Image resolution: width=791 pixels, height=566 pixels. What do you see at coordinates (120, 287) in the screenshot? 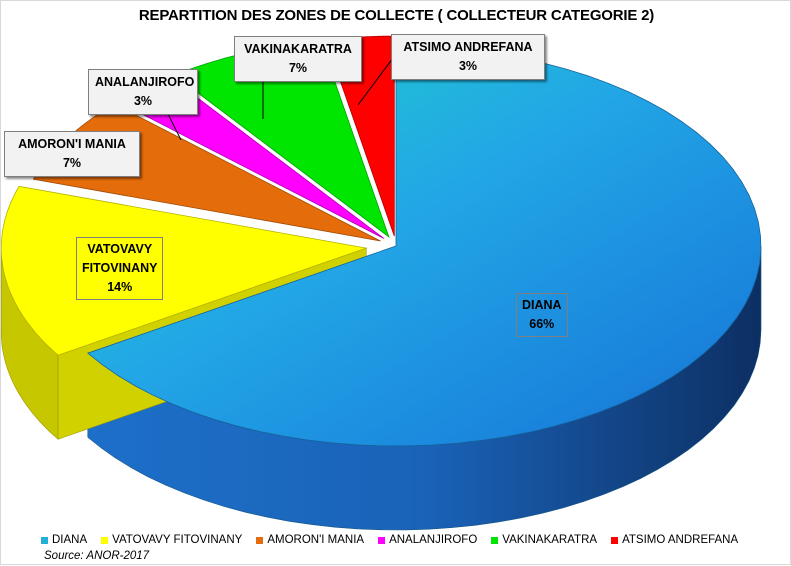
I see `data-label-1-line-2: 14%` at bounding box center [120, 287].